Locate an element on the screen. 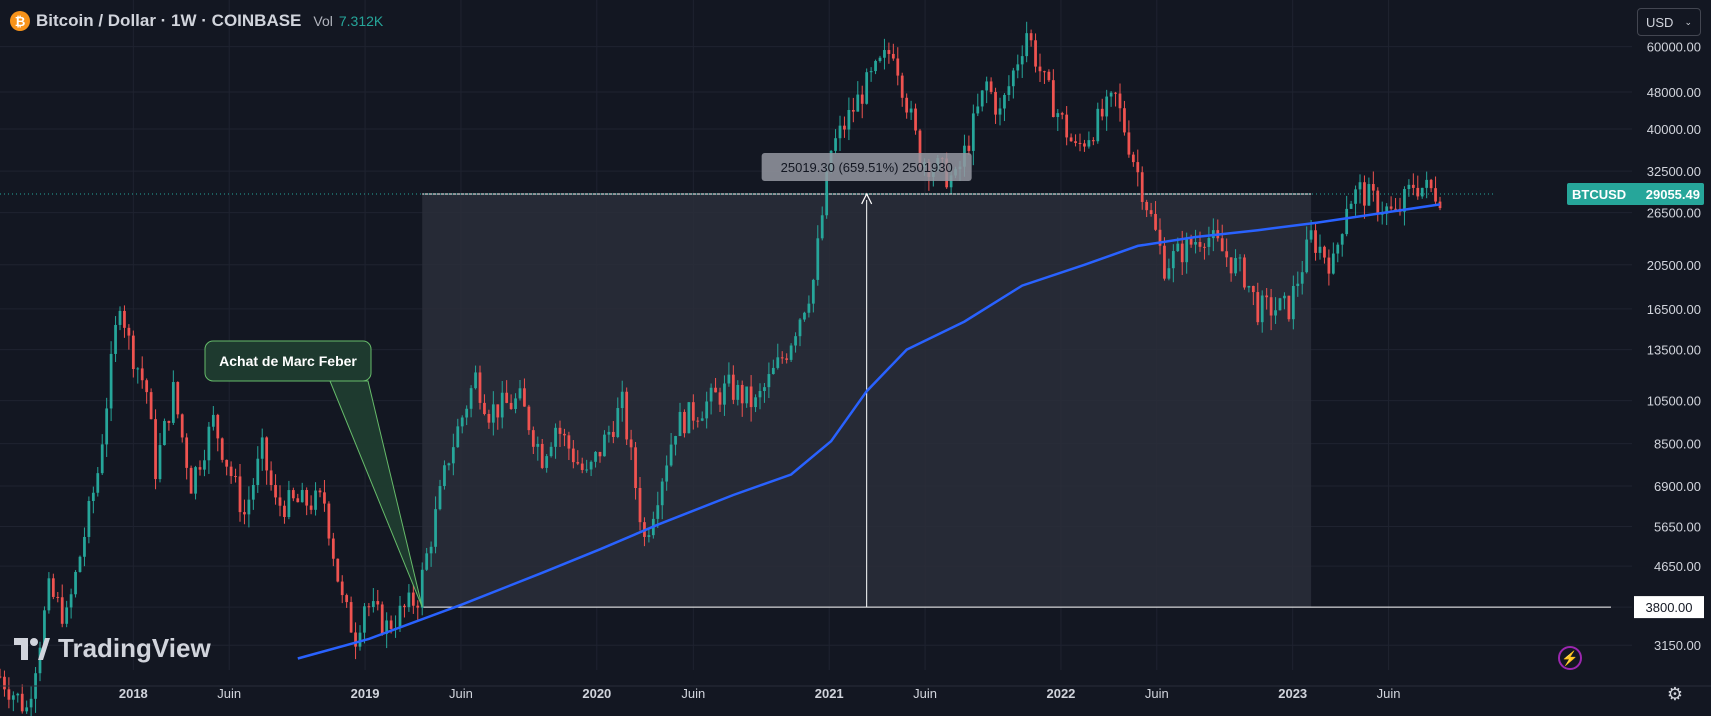 The width and height of the screenshot is (1711, 716). current-price-symbol: BTCUSD is located at coordinates (1599, 194).